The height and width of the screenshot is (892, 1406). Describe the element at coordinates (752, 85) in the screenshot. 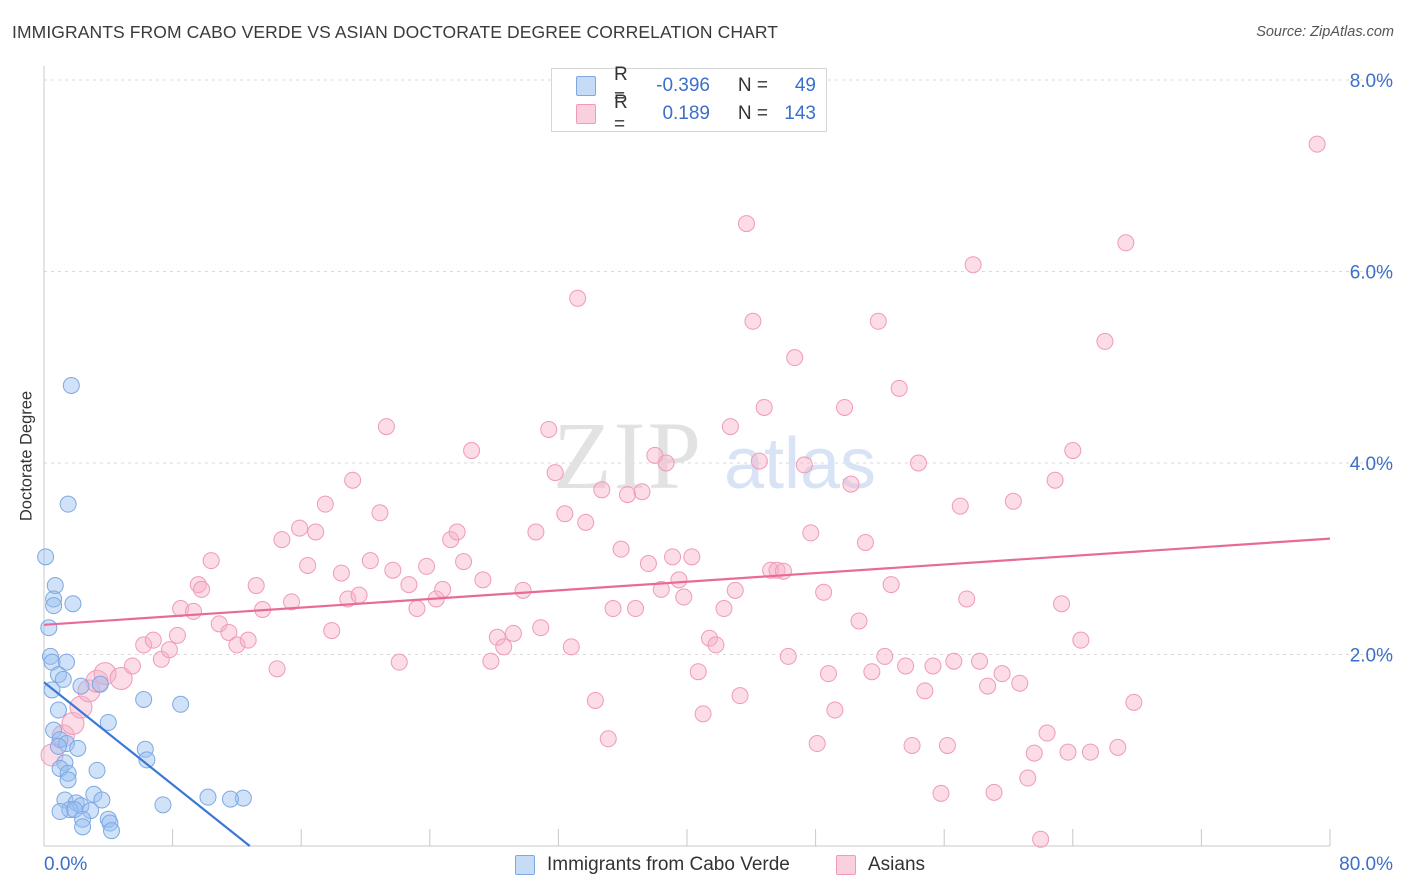

I see `legend-n-label: N =` at that location.